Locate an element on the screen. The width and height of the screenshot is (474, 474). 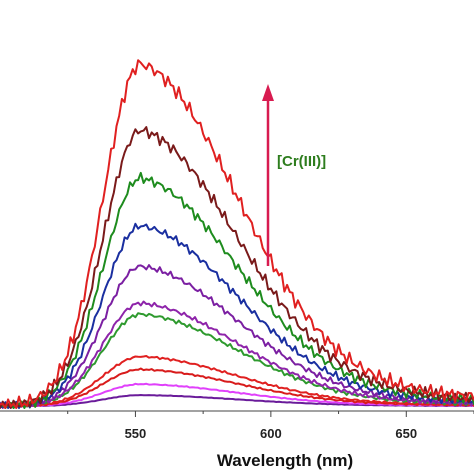
annotation-group: [Cr(III)] is located at coordinates (294, 175).